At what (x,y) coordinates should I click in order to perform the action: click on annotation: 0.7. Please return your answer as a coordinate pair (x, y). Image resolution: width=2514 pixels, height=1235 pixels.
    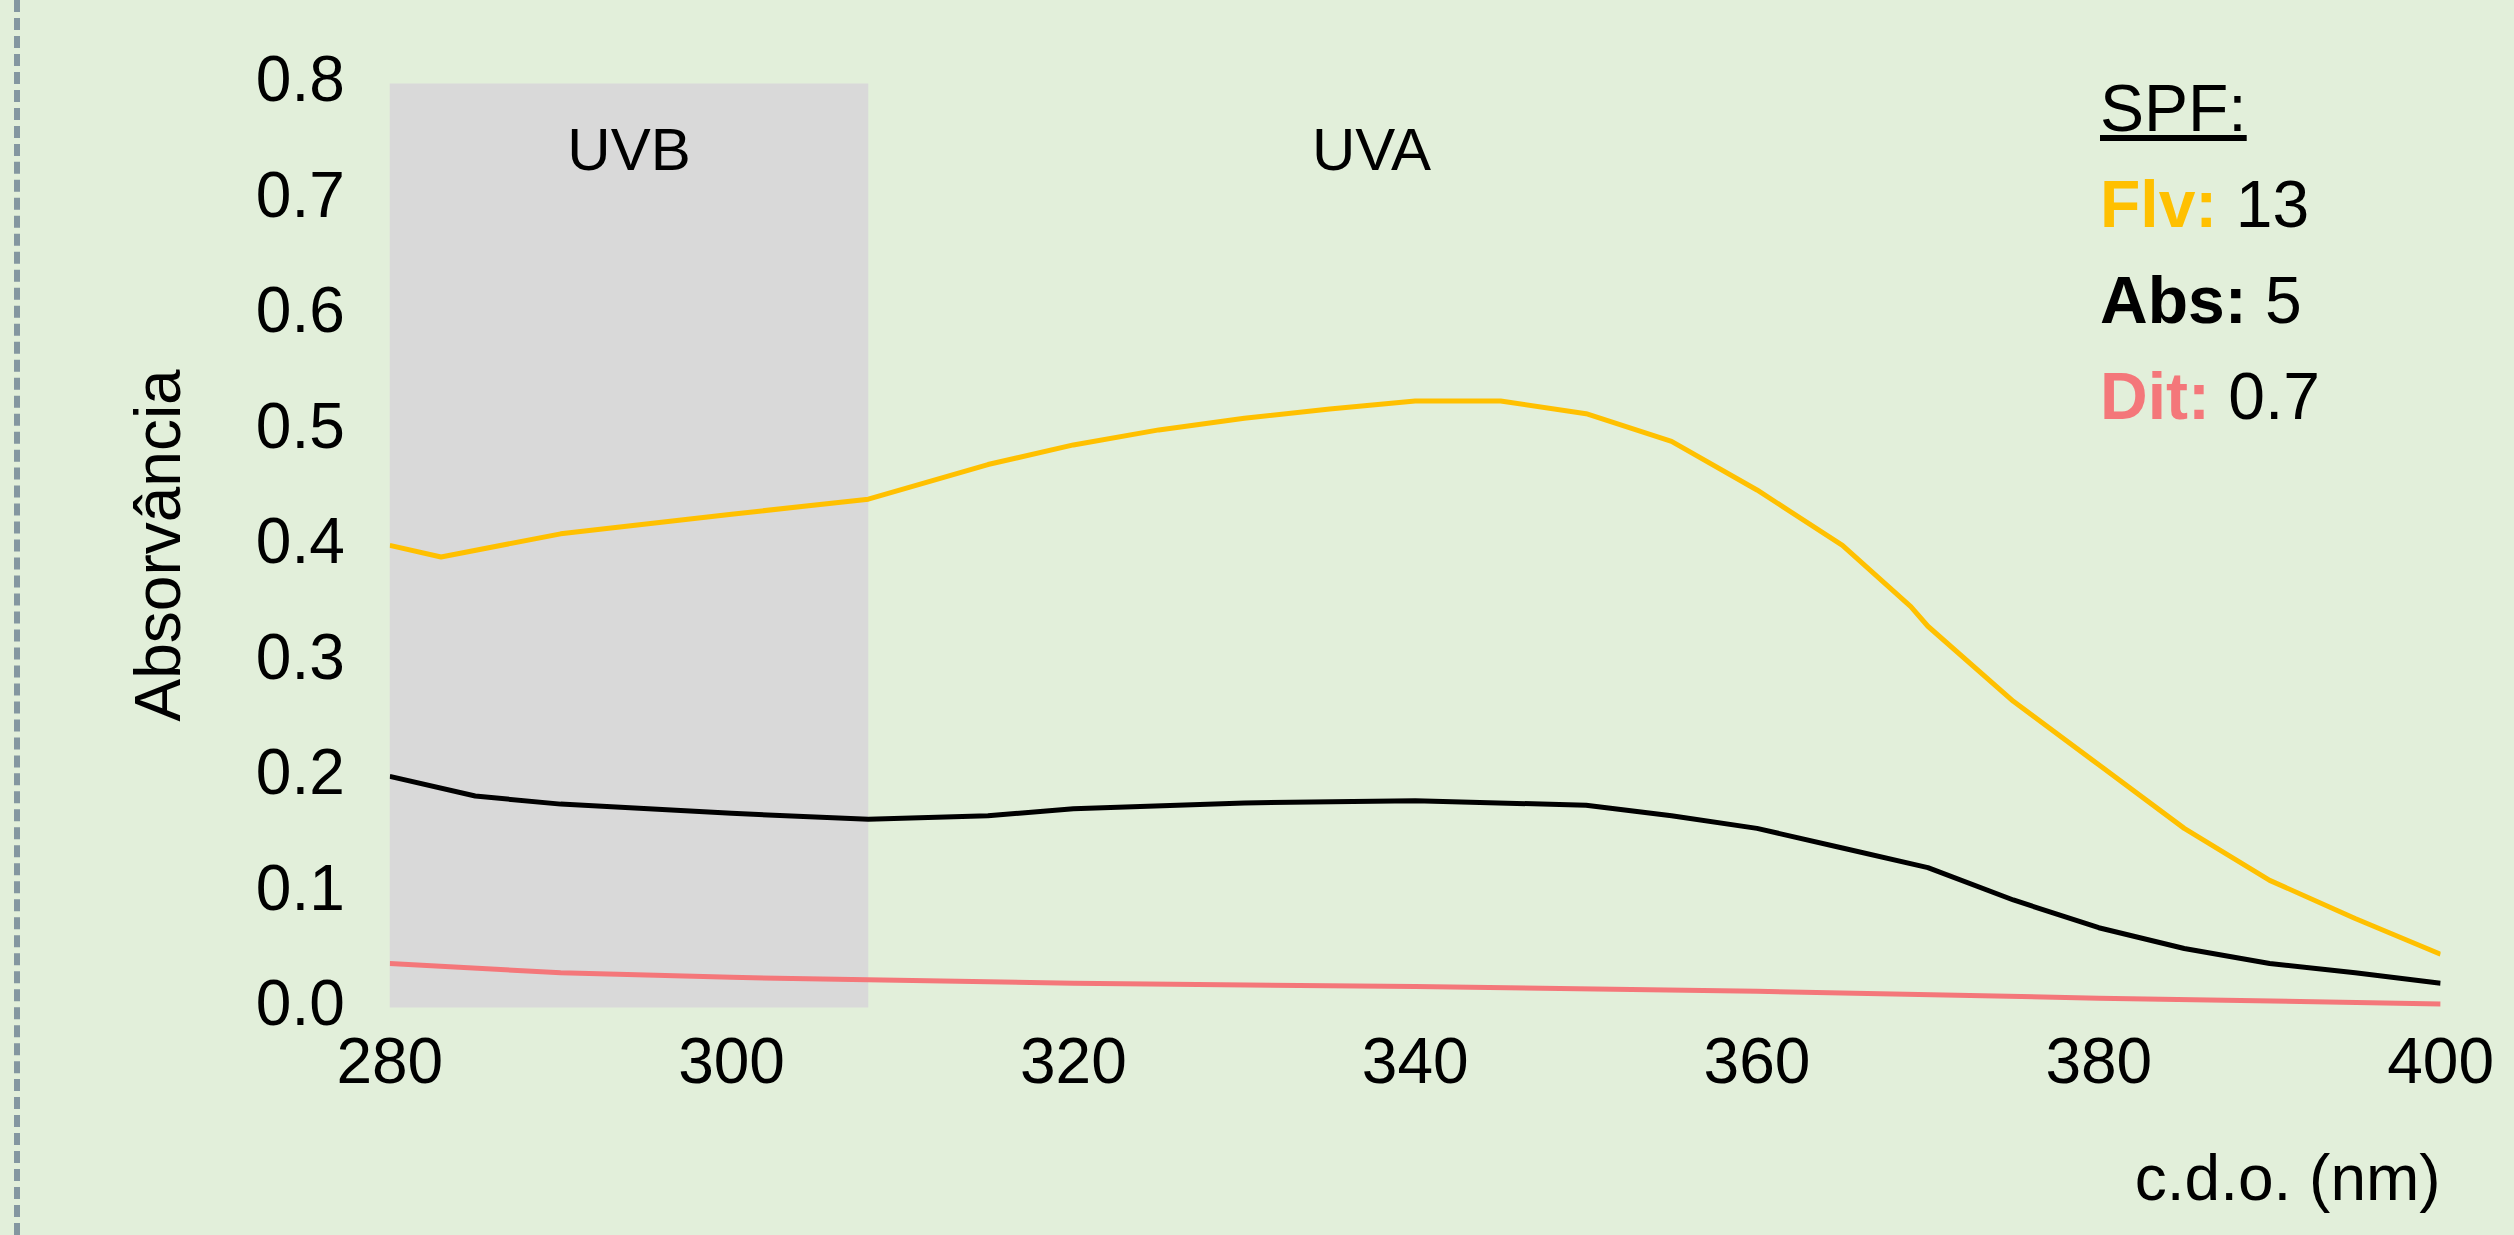
    Looking at the image, I should click on (2274, 396).